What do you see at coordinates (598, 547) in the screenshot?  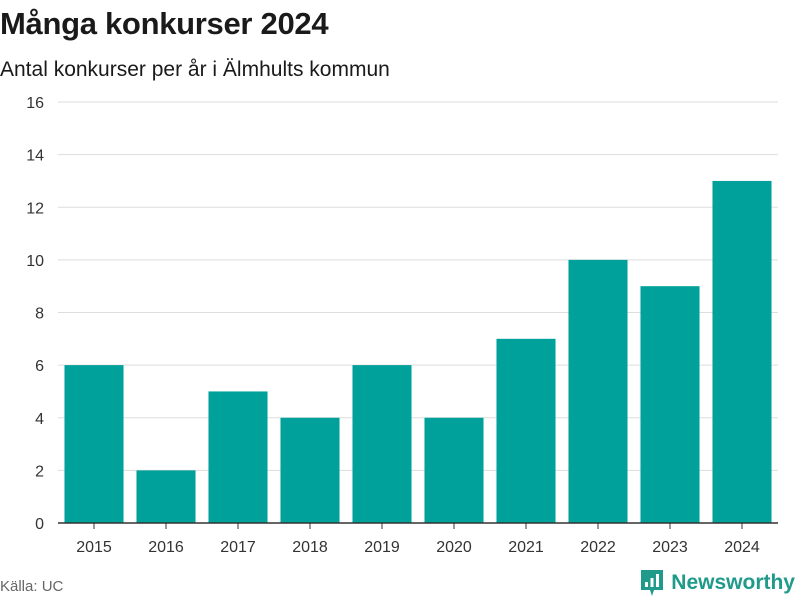 I see `x-tick-label: 2022` at bounding box center [598, 547].